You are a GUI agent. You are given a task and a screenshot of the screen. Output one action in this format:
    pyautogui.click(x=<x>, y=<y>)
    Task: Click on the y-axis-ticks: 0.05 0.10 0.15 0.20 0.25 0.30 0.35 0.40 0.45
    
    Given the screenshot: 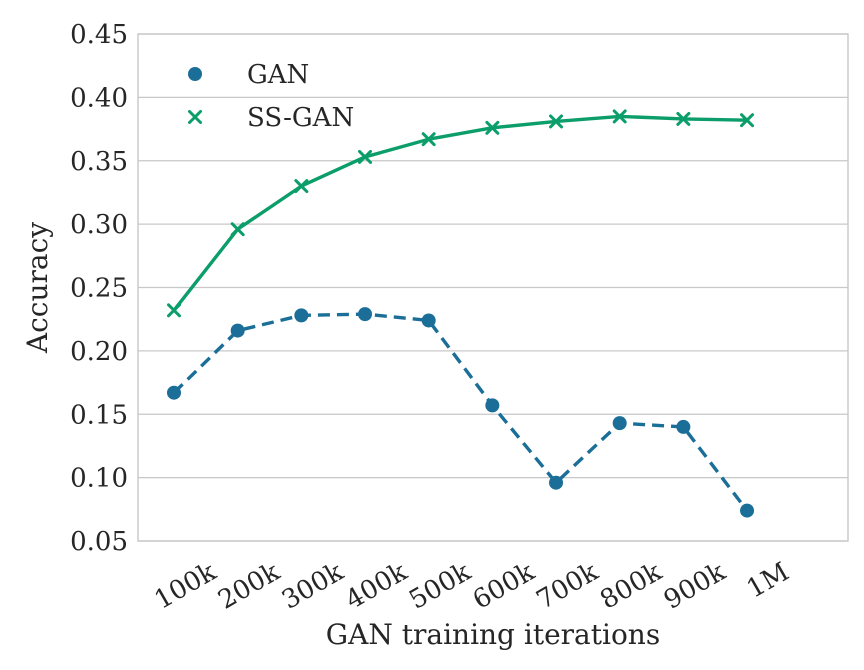 What is the action you would take?
    pyautogui.click(x=99, y=288)
    